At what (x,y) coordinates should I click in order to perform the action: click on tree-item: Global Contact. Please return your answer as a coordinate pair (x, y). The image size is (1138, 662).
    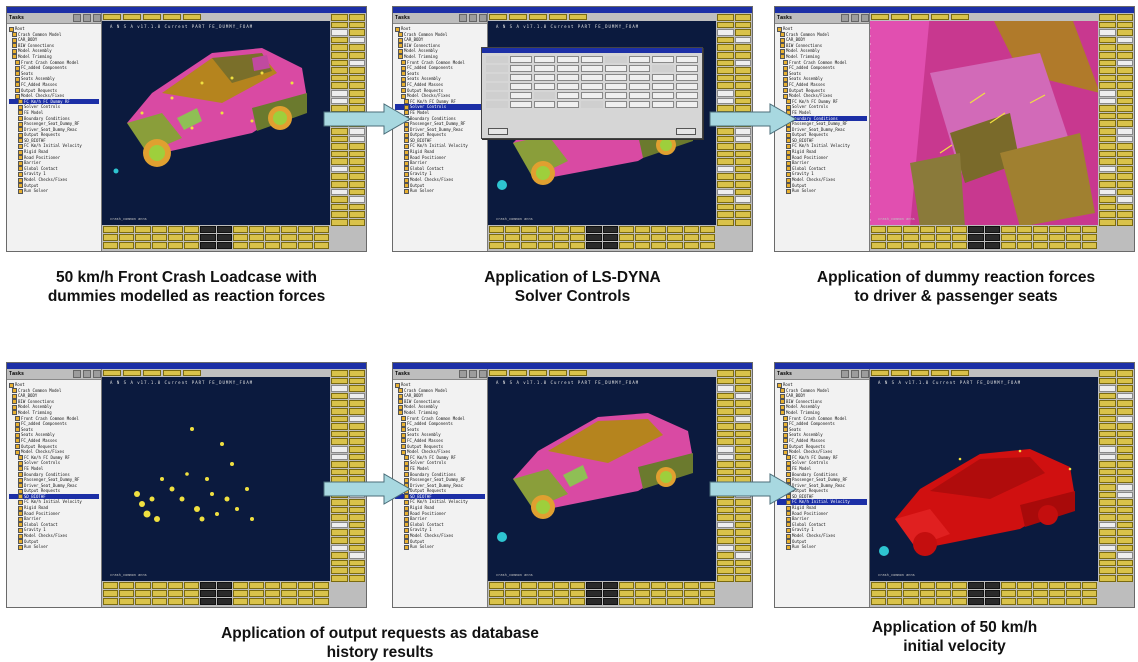
    Looking at the image, I should click on (440, 525).